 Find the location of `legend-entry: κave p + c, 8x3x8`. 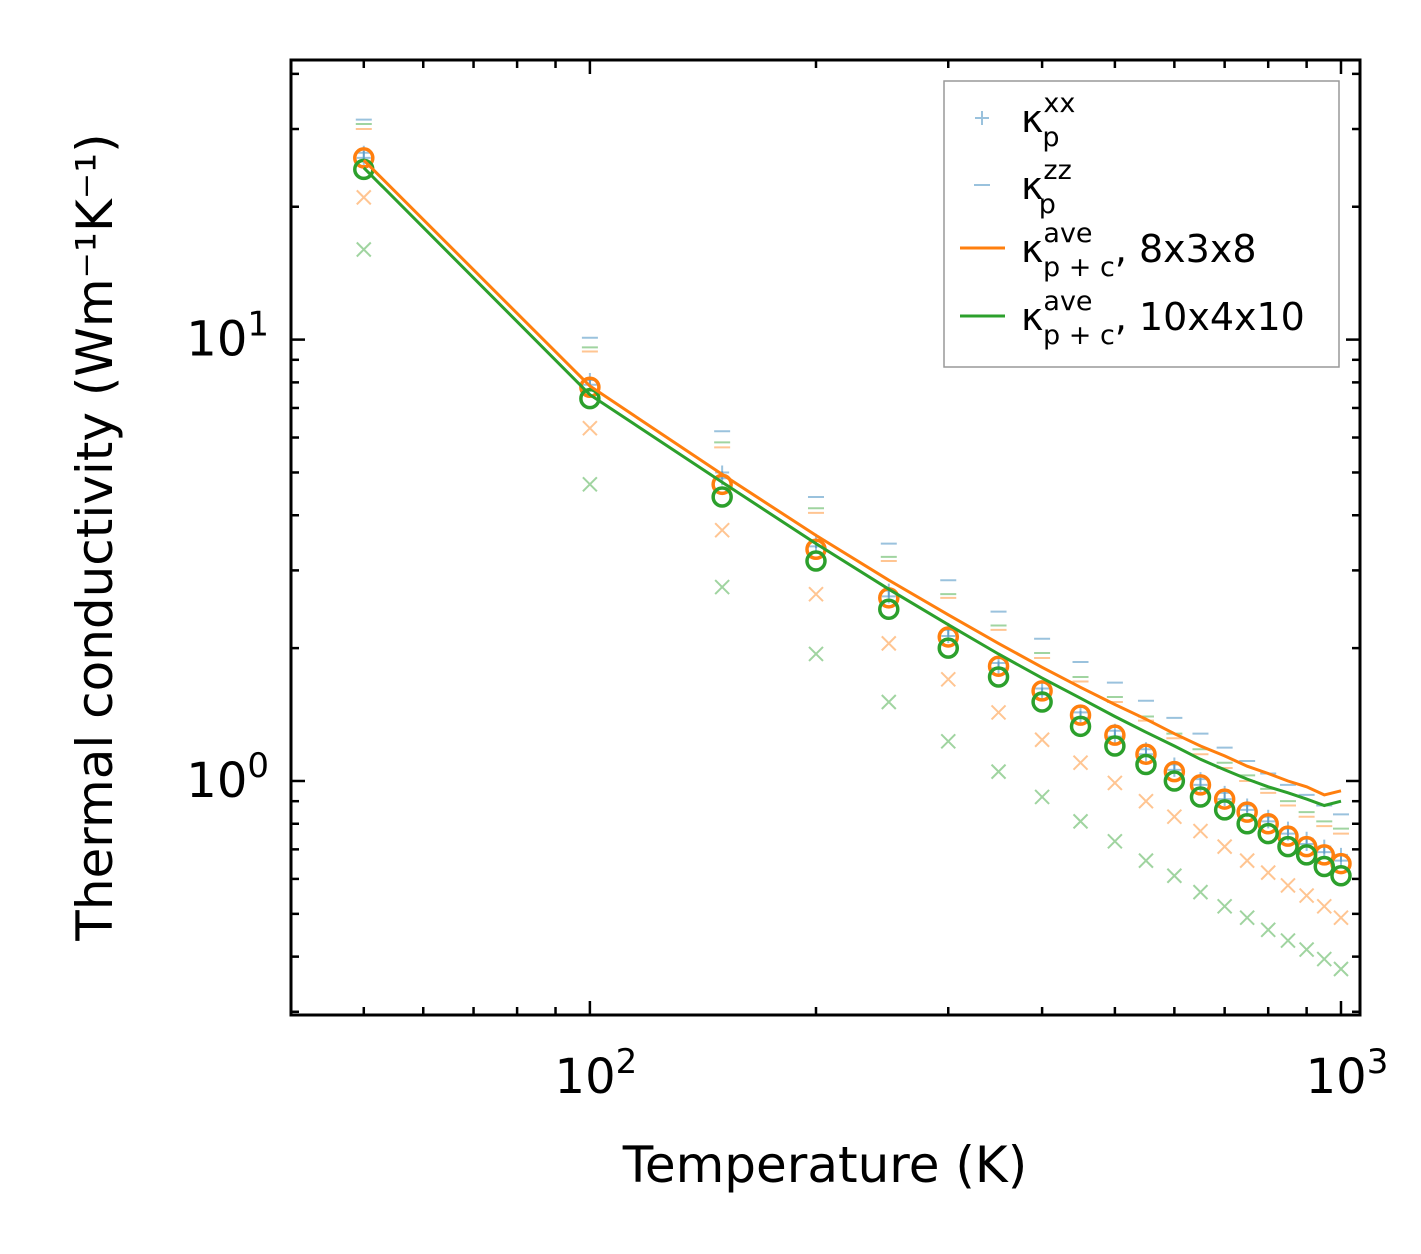

legend-entry: κave p + c, 8x3x8 is located at coordinates (1108, 250).